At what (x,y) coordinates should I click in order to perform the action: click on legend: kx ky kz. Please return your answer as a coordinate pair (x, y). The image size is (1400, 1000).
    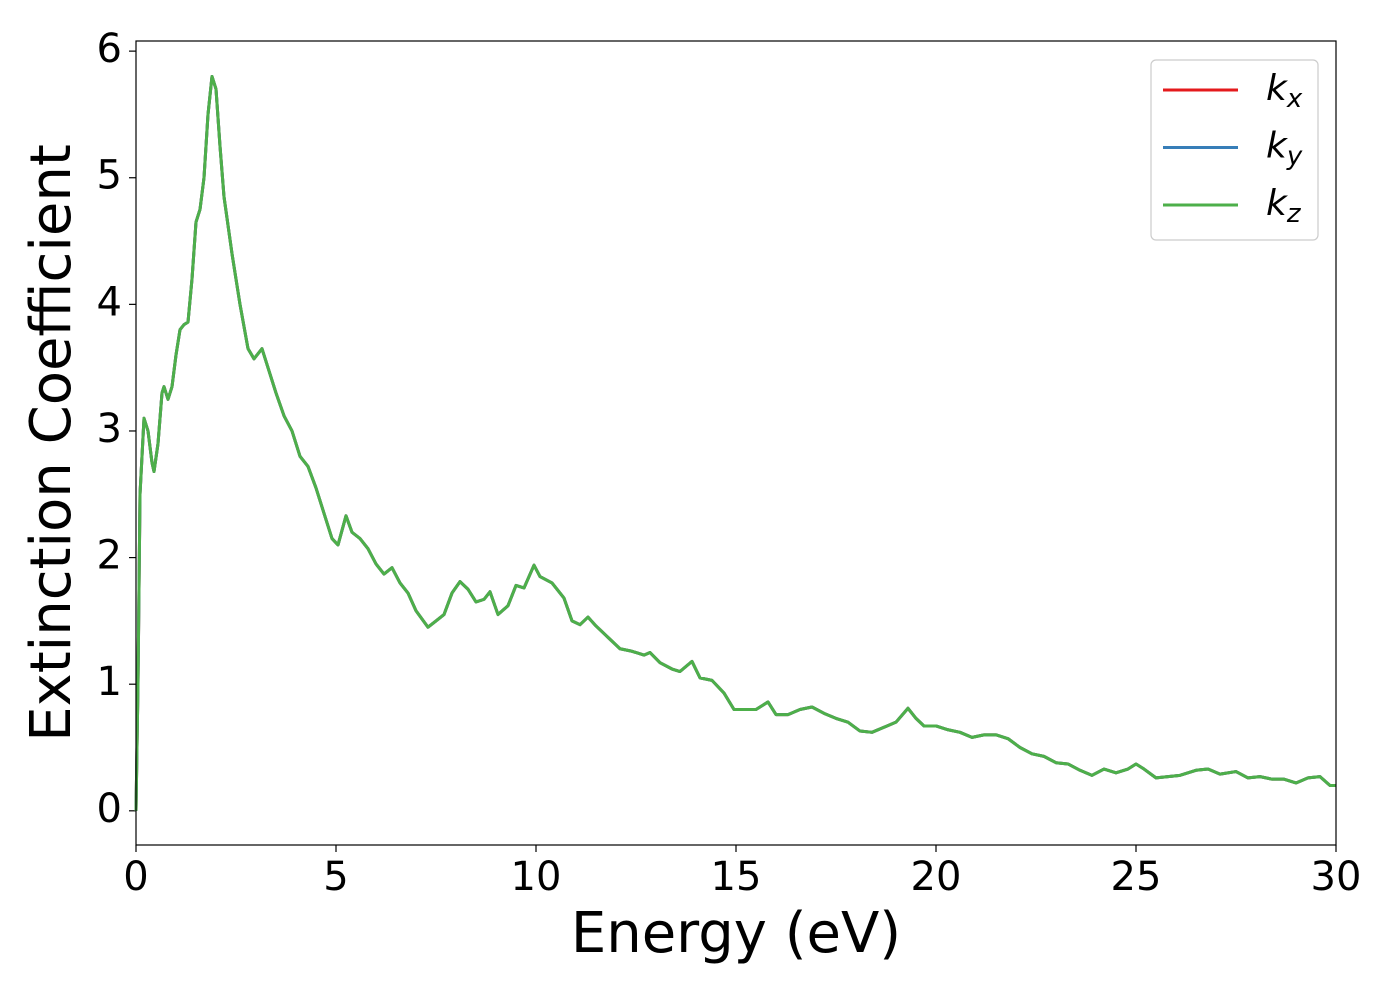
    Looking at the image, I should click on (1234, 150).